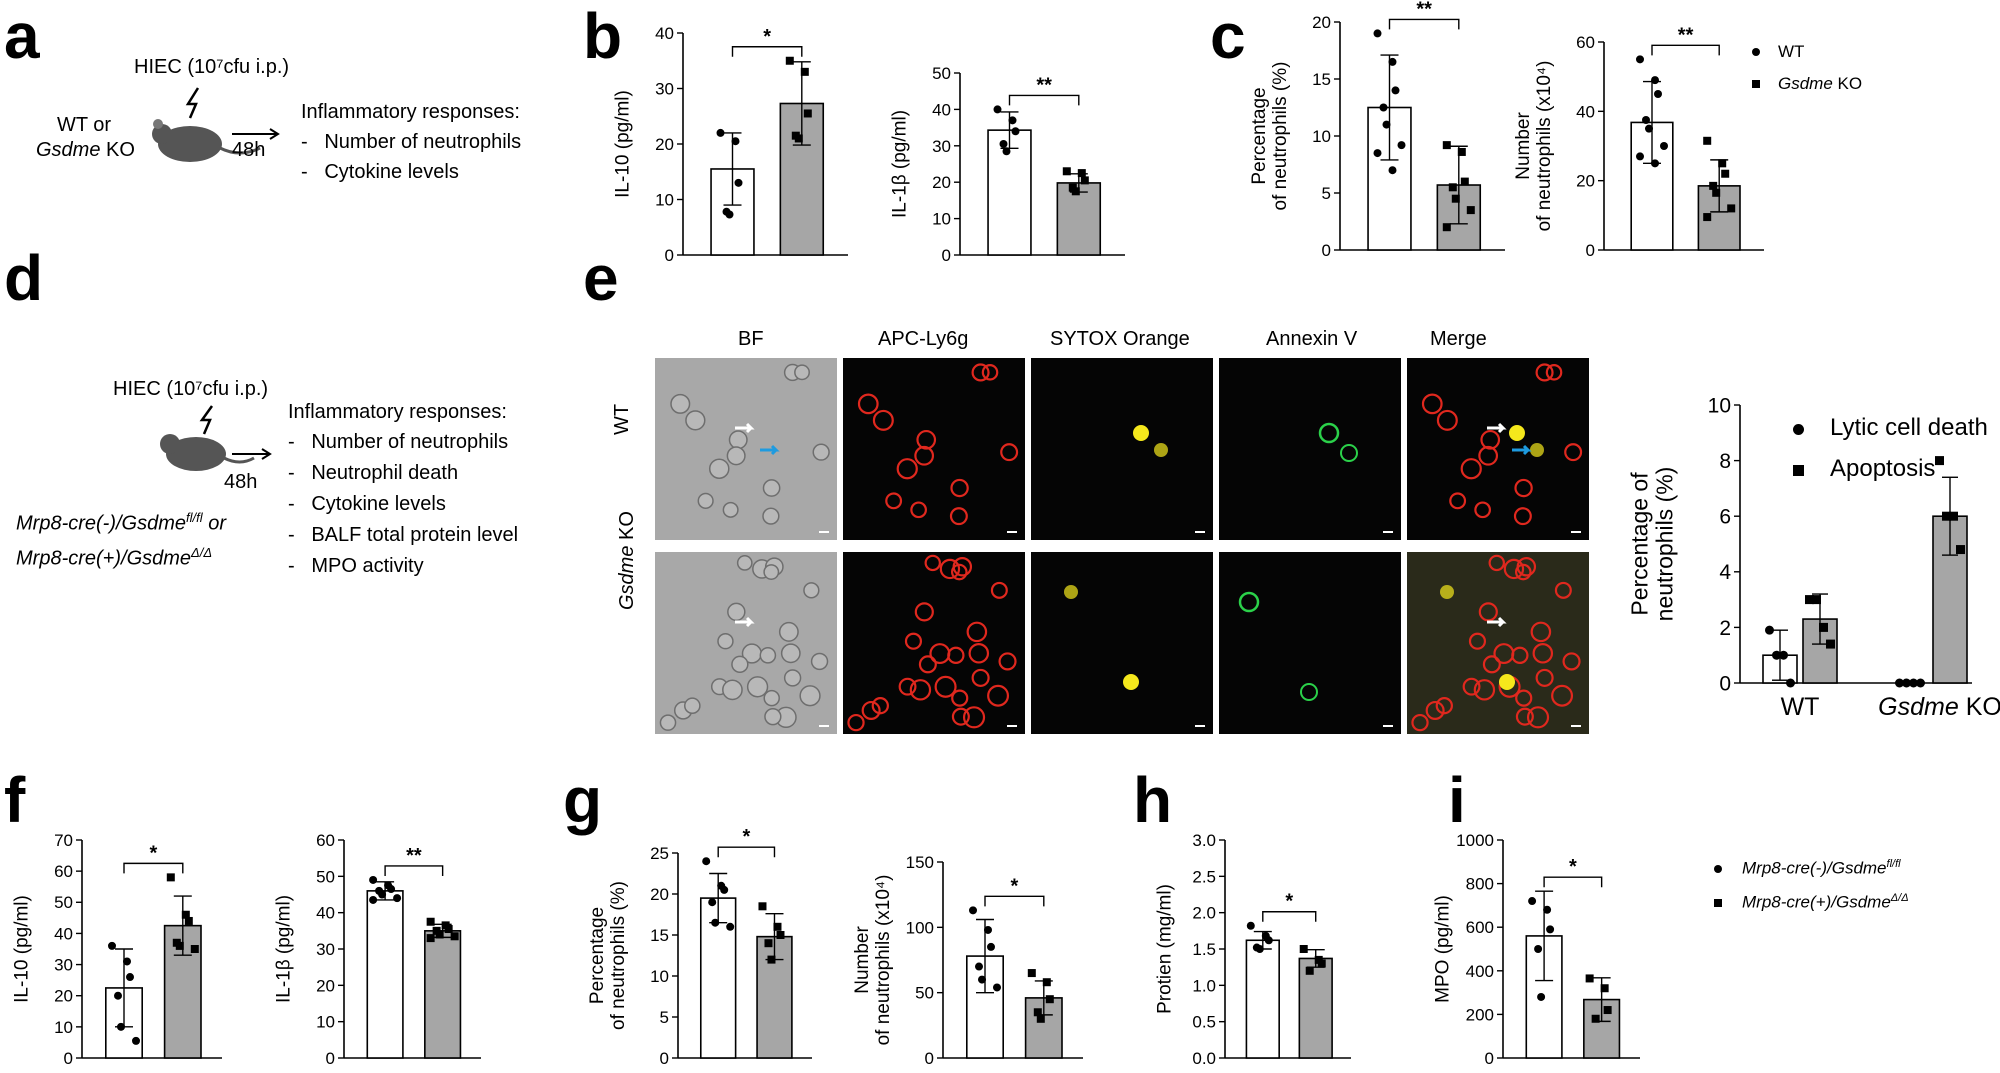 Image resolution: width=2000 pixels, height=1073 pixels. What do you see at coordinates (1228, 36) in the screenshot?
I see `panel-letter-c: c` at bounding box center [1228, 36].